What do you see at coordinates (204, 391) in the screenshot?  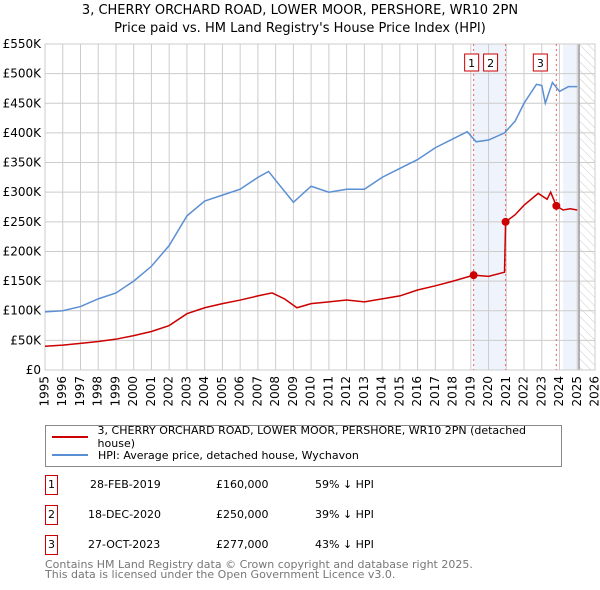 I see `x-tick-label: 2004` at bounding box center [204, 391].